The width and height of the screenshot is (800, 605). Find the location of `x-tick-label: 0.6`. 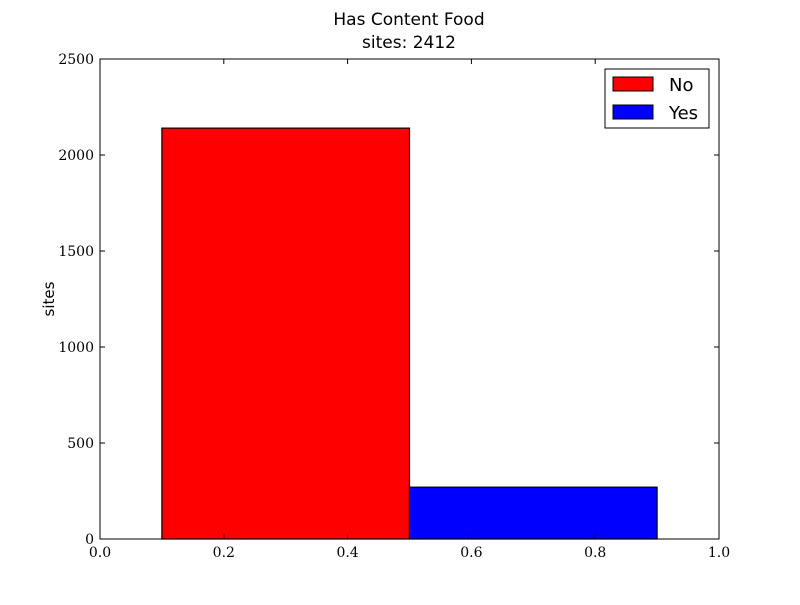

x-tick-label: 0.6 is located at coordinates (471, 553).